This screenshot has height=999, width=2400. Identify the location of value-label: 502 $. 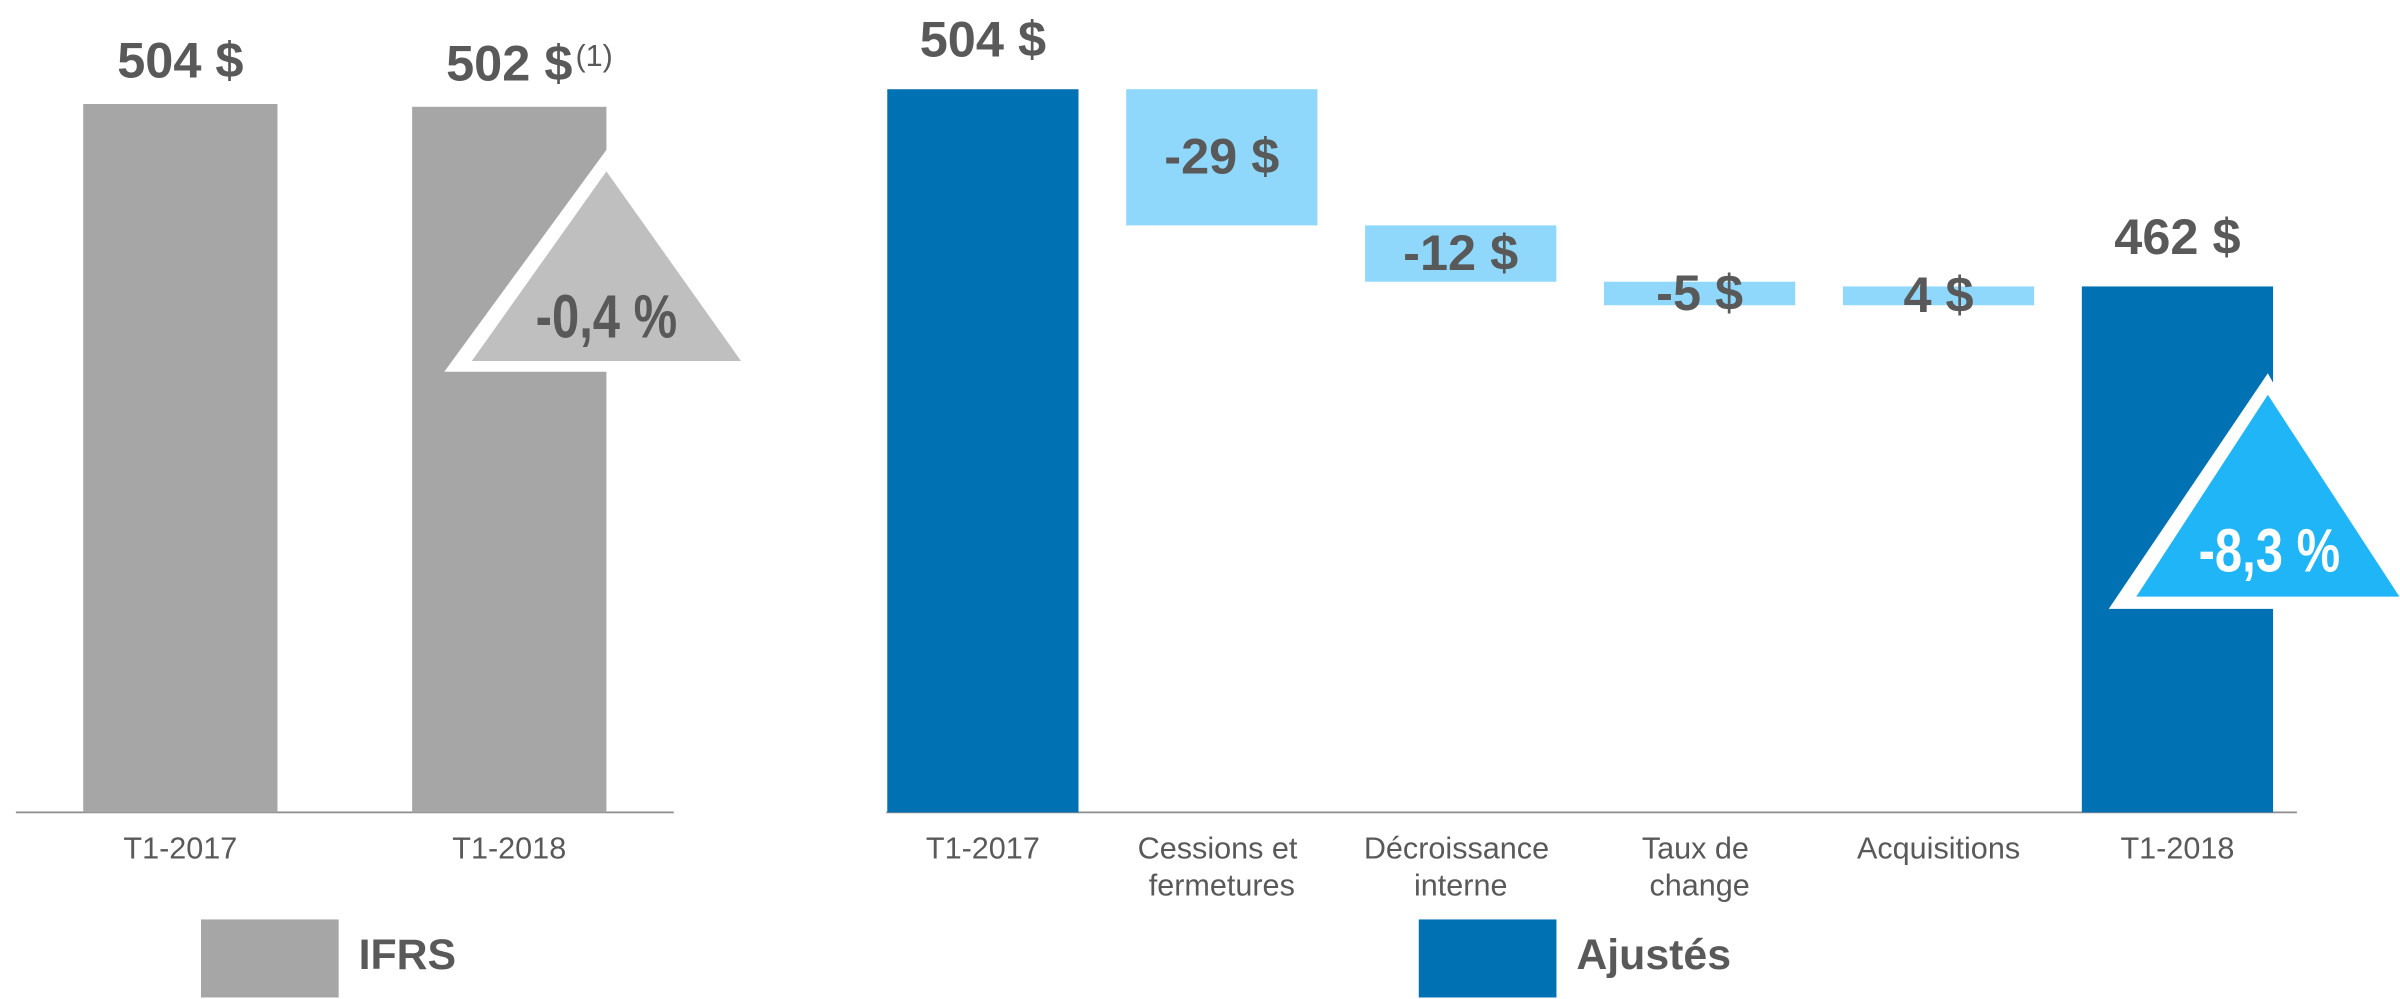
(509, 62).